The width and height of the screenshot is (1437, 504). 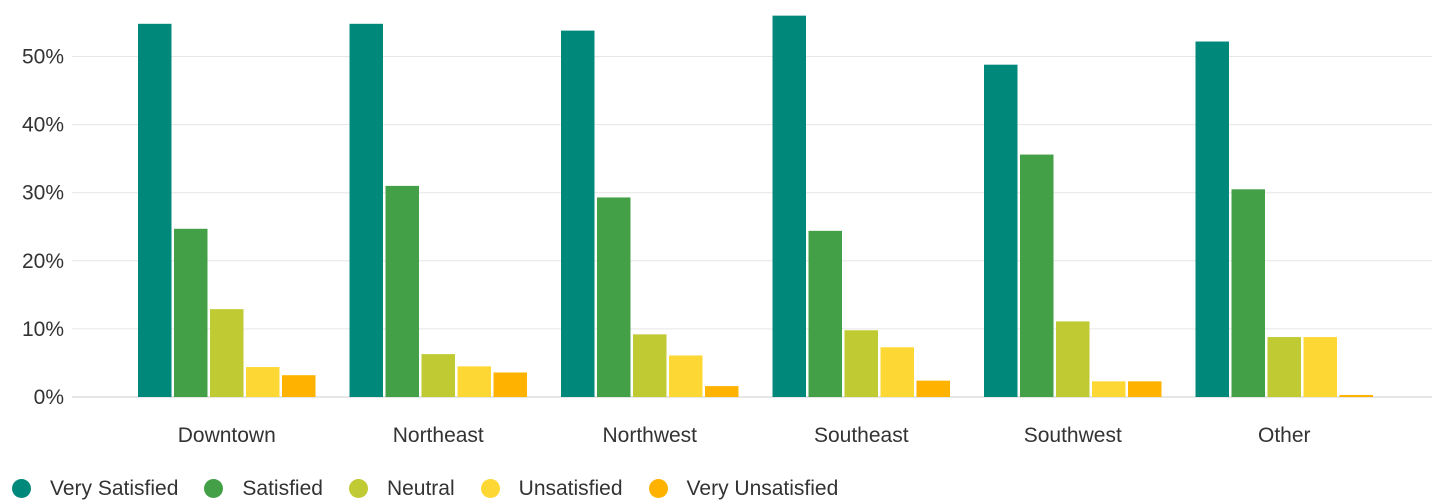 I want to click on legend-item: Unsatisfied, so click(x=551, y=488).